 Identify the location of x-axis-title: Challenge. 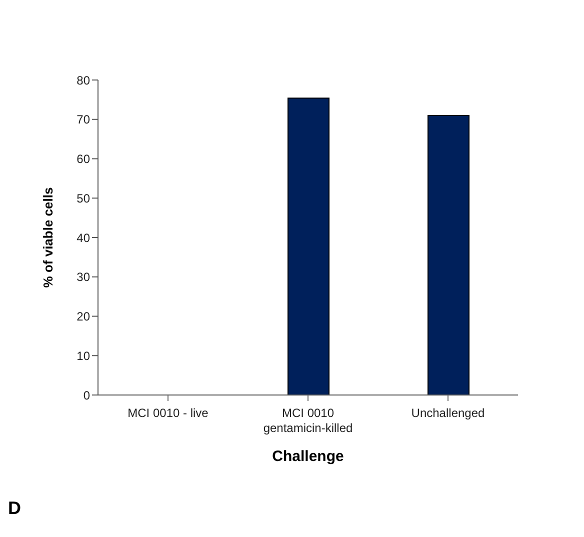
(308, 456).